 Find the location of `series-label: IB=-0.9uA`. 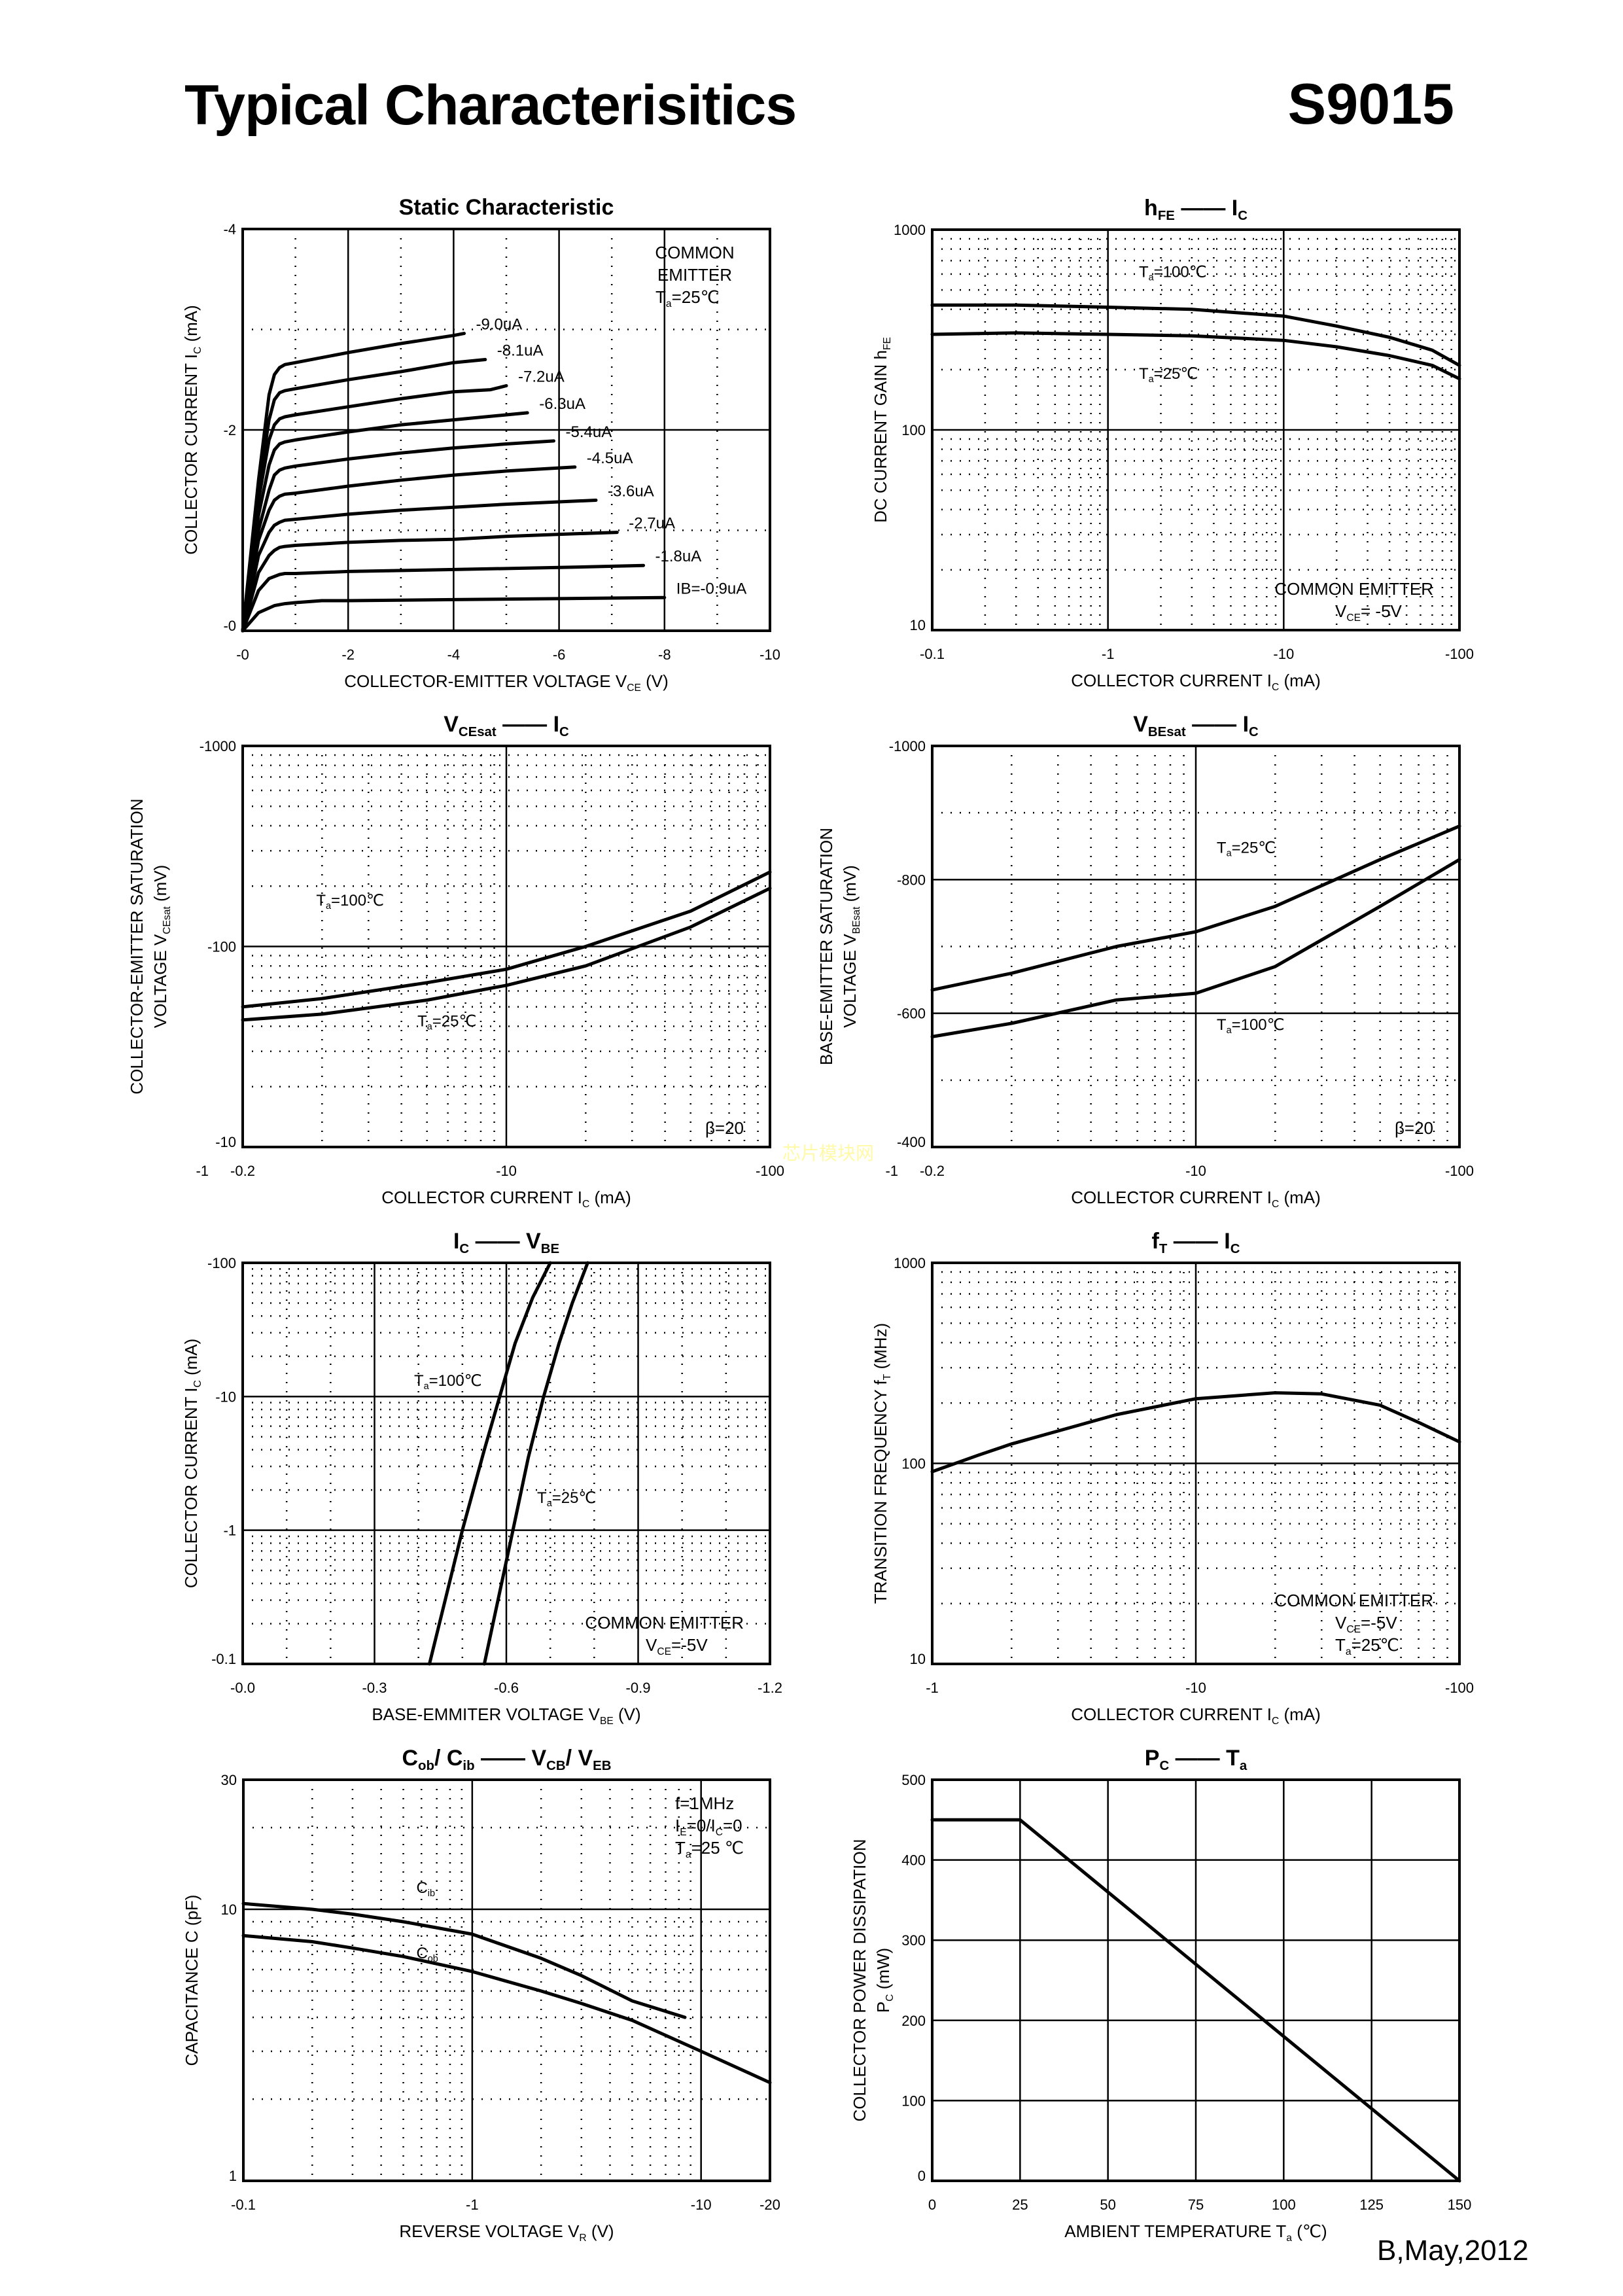

series-label: IB=-0.9uA is located at coordinates (711, 588).